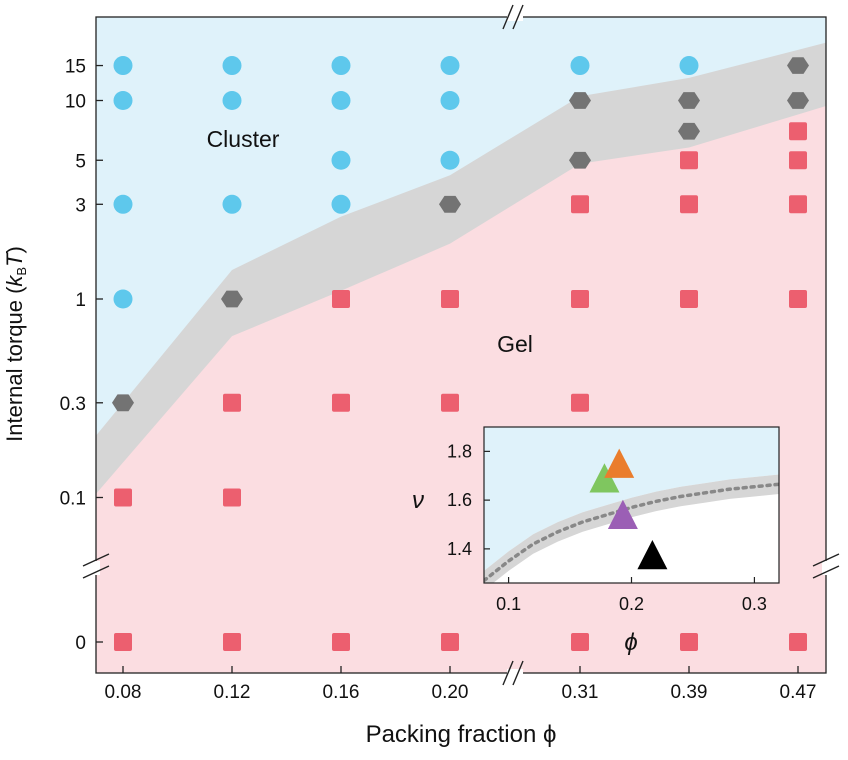 This screenshot has width=848, height=760. What do you see at coordinates (80, 161) in the screenshot?
I see `y-tick-label: 5` at bounding box center [80, 161].